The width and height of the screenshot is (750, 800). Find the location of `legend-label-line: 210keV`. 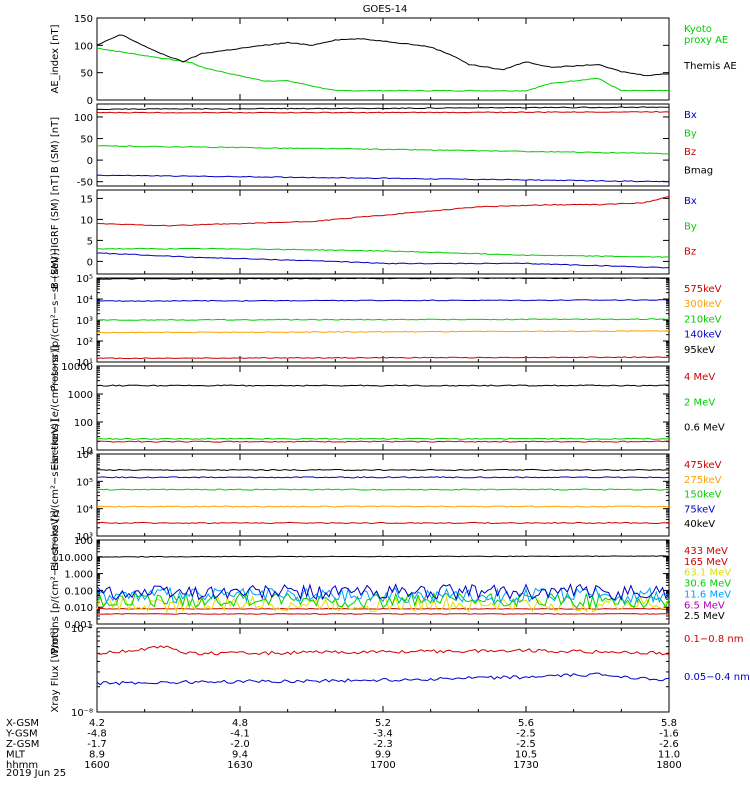

legend-label-line: 210keV is located at coordinates (703, 319).